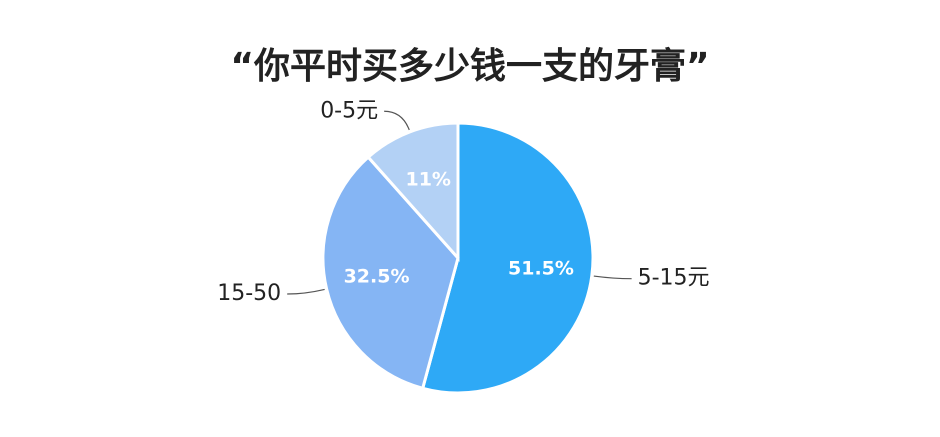 The height and width of the screenshot is (437, 940). I want to click on chart-title: “你平时买多少钱一支的牙膏”, so click(469, 66).